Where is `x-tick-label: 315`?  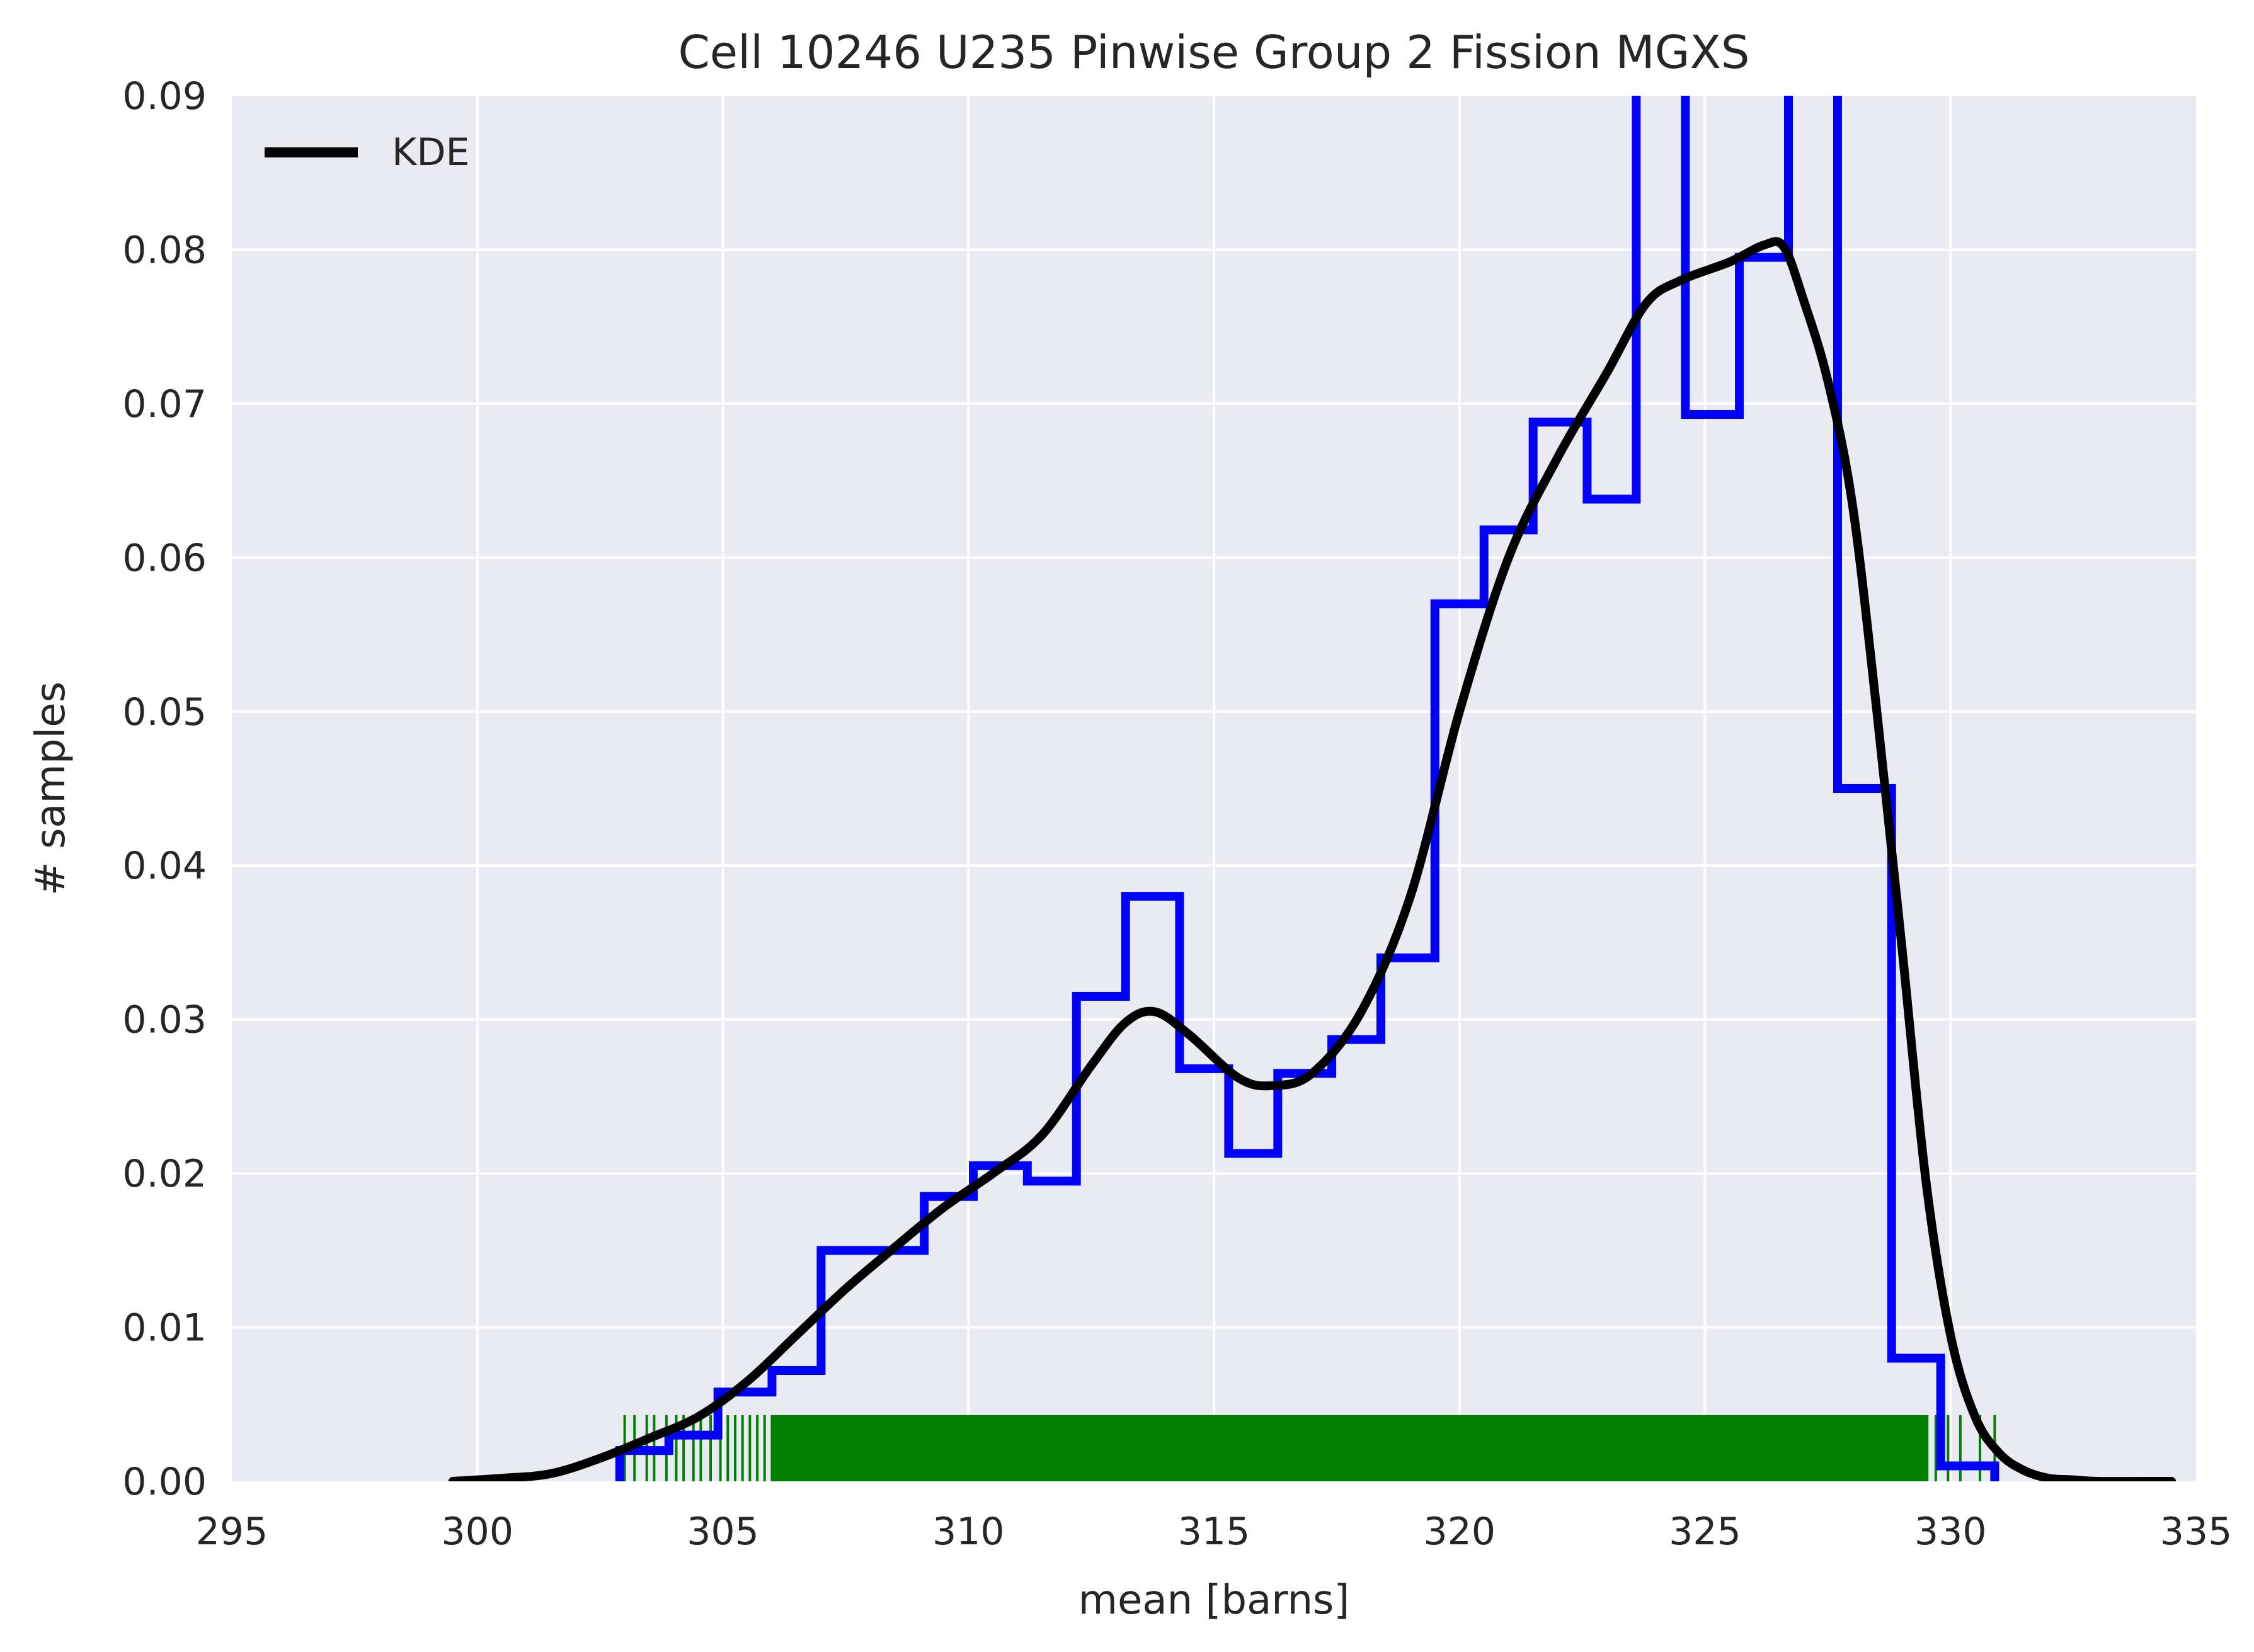
x-tick-label: 315 is located at coordinates (1214, 1532).